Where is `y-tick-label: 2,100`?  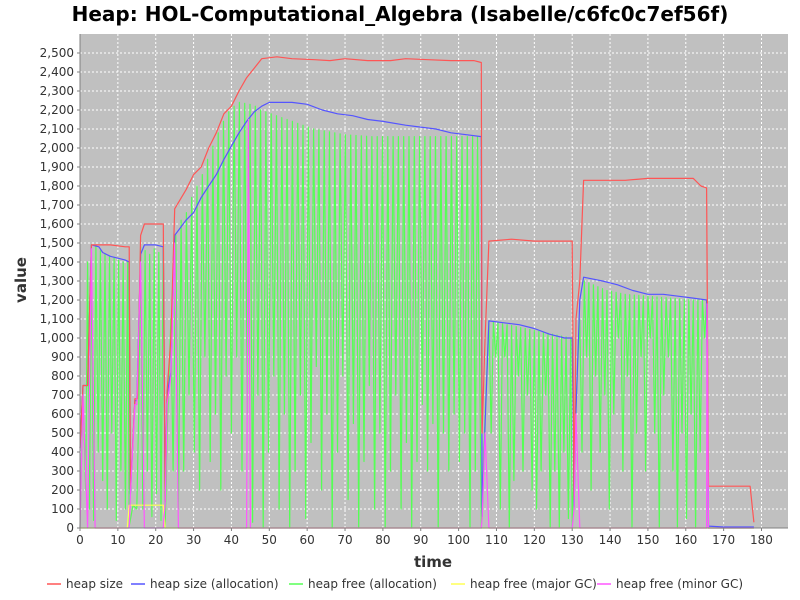
y-tick-label: 2,100 is located at coordinates (57, 129).